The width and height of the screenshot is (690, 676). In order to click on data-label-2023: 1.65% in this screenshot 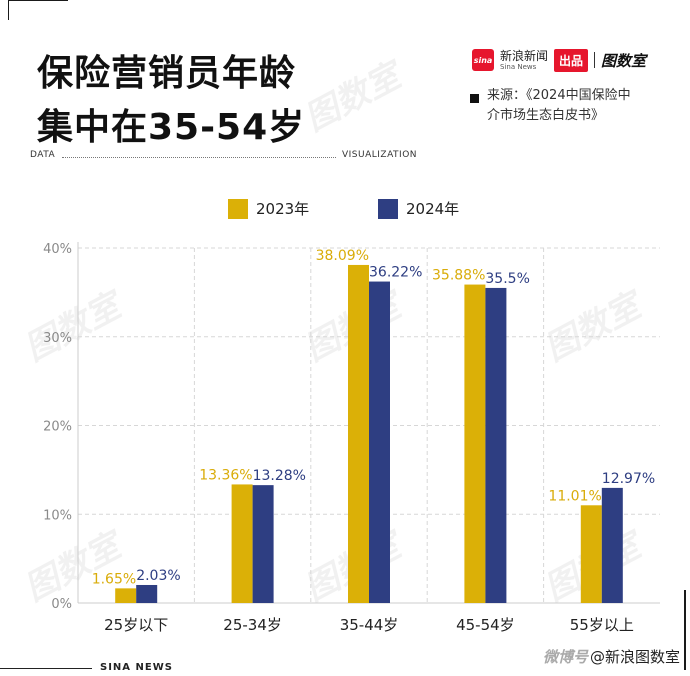, I will do `click(114, 579)`.